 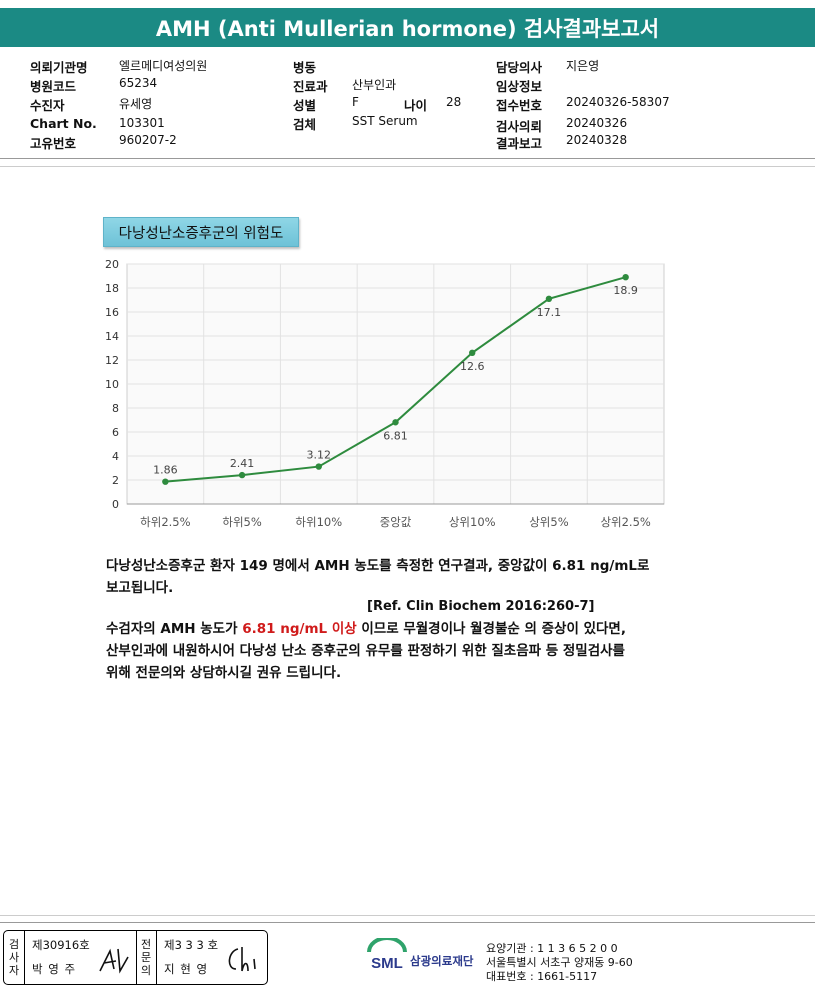 What do you see at coordinates (559, 962) in the screenshot?
I see `org-address: 서울특별시 서초구 양재동 9-60` at bounding box center [559, 962].